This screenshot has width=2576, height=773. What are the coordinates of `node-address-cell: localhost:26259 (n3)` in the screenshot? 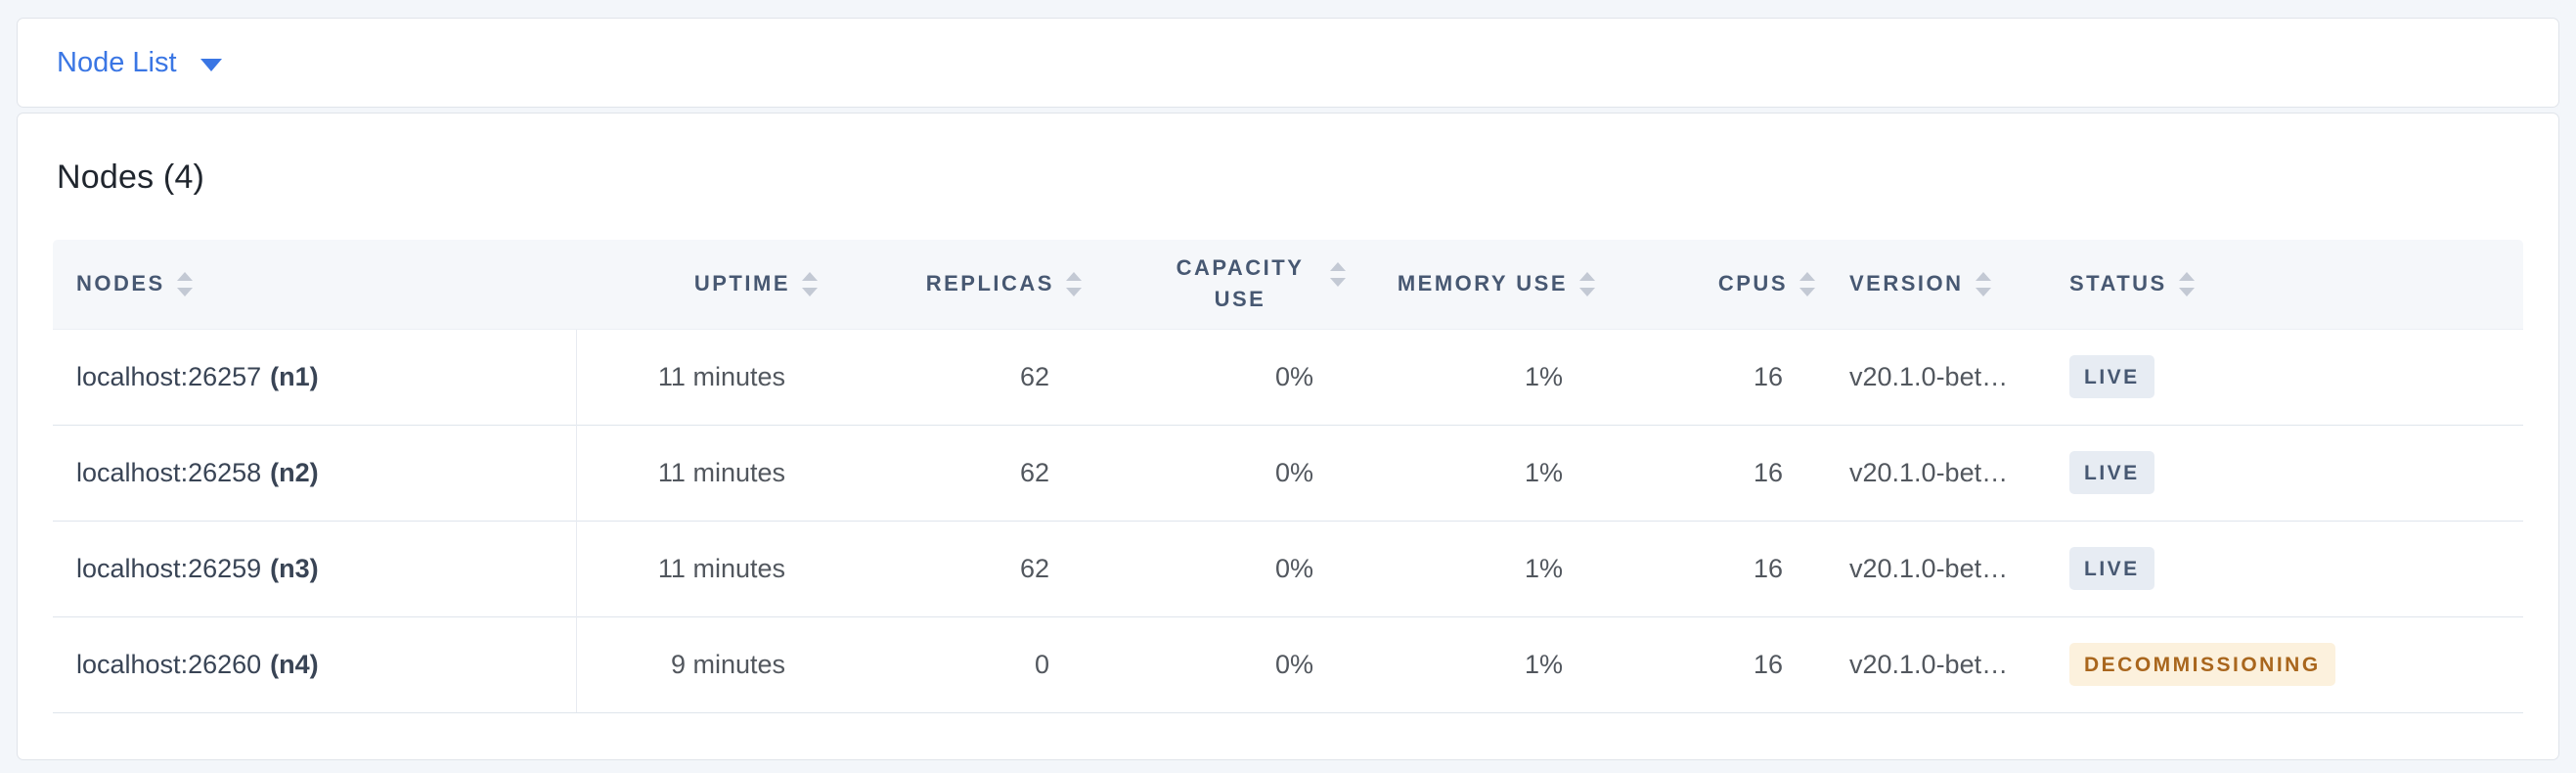 It's located at (315, 568).